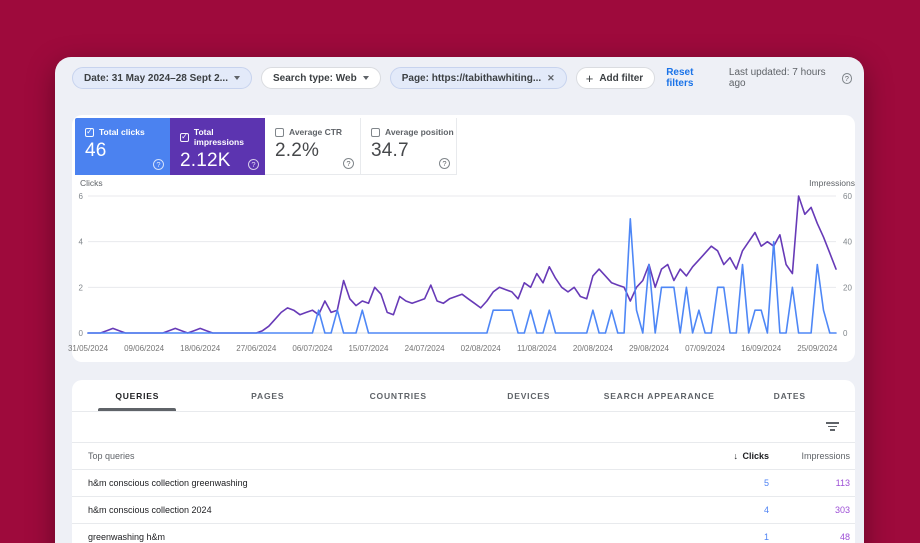 Image resolution: width=920 pixels, height=543 pixels. I want to click on average-position-value: 34.7, so click(390, 150).